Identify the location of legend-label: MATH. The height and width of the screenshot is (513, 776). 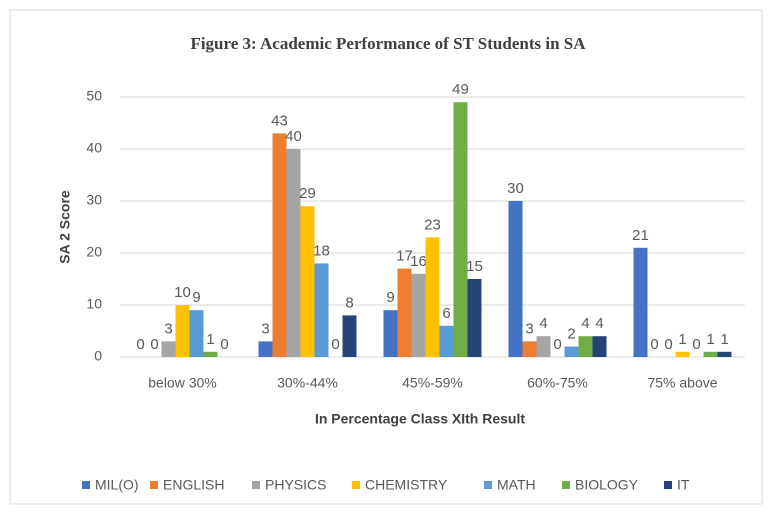
(516, 485).